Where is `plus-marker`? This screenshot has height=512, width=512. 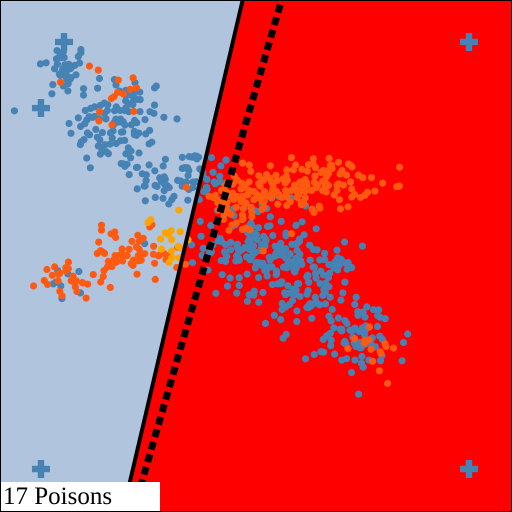
plus-marker is located at coordinates (468, 41).